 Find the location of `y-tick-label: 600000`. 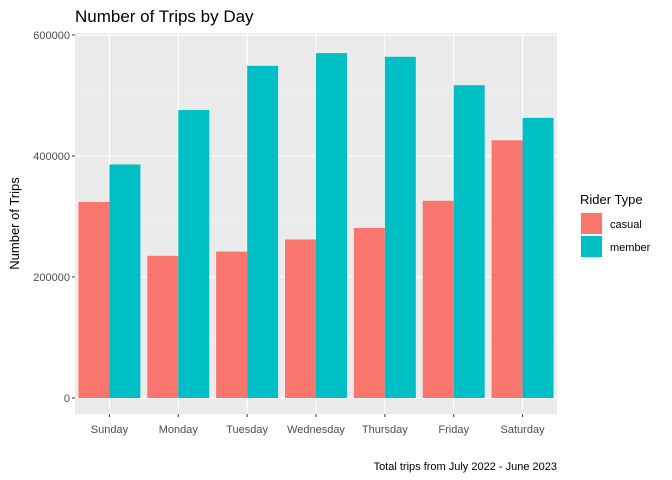

y-tick-label: 600000 is located at coordinates (51, 36).